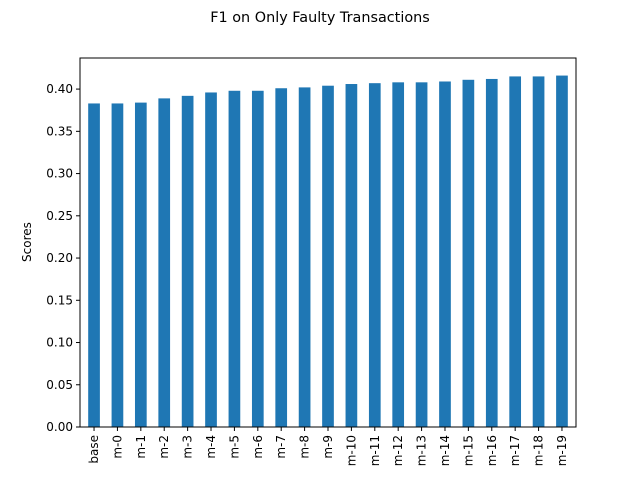  I want to click on x-tick-label: m-5, so click(234, 447).